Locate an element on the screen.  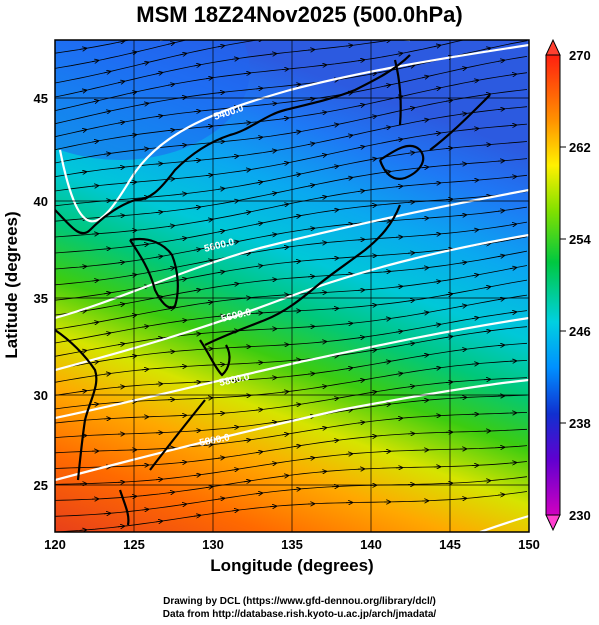
x-tick-135: 135 is located at coordinates (292, 544).